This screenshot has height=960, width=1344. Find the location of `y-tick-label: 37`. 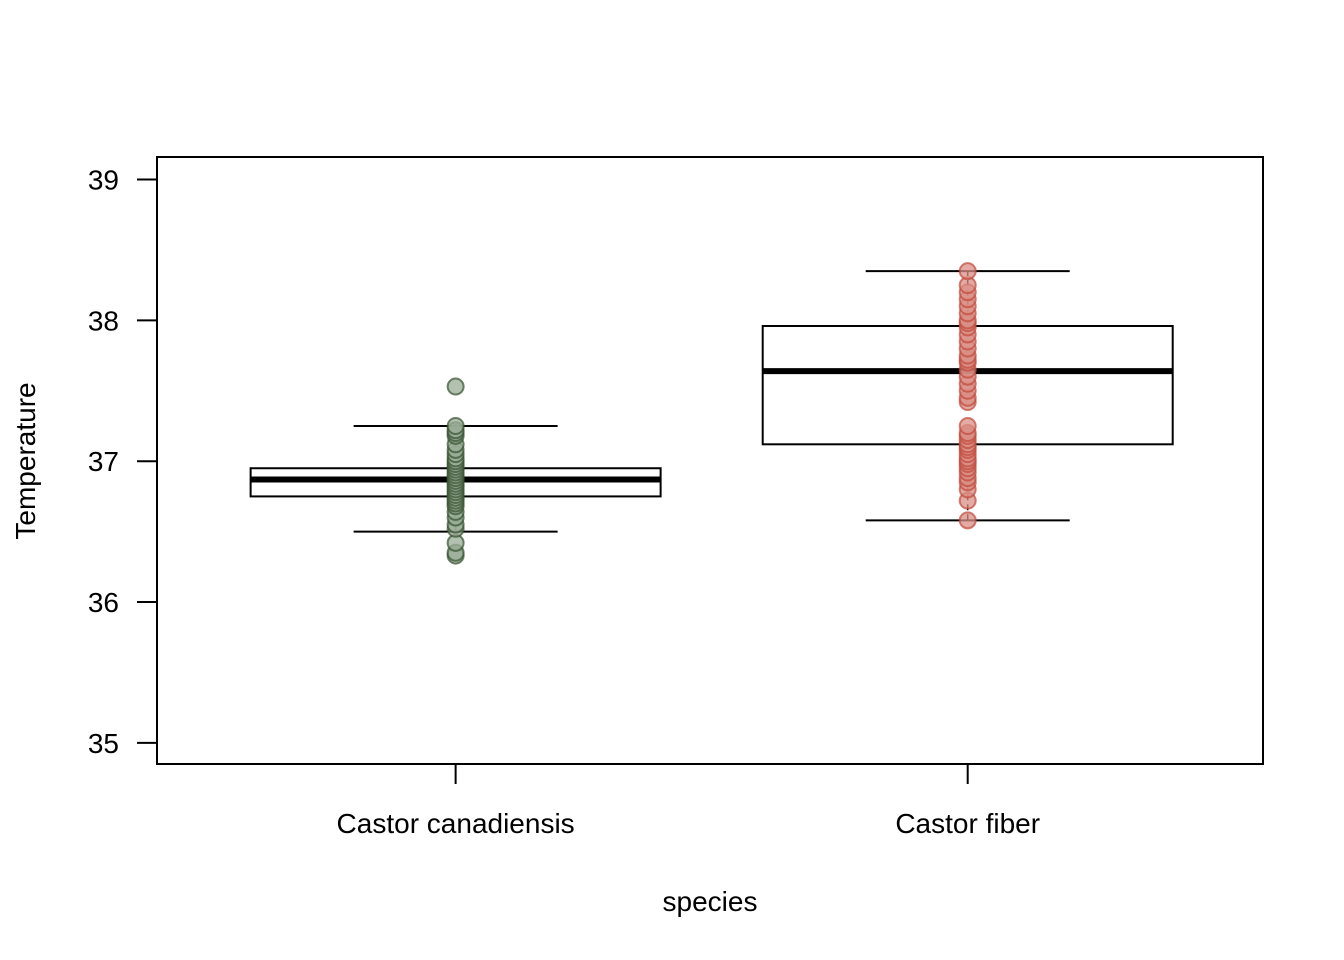

y-tick-label: 37 is located at coordinates (103, 461).